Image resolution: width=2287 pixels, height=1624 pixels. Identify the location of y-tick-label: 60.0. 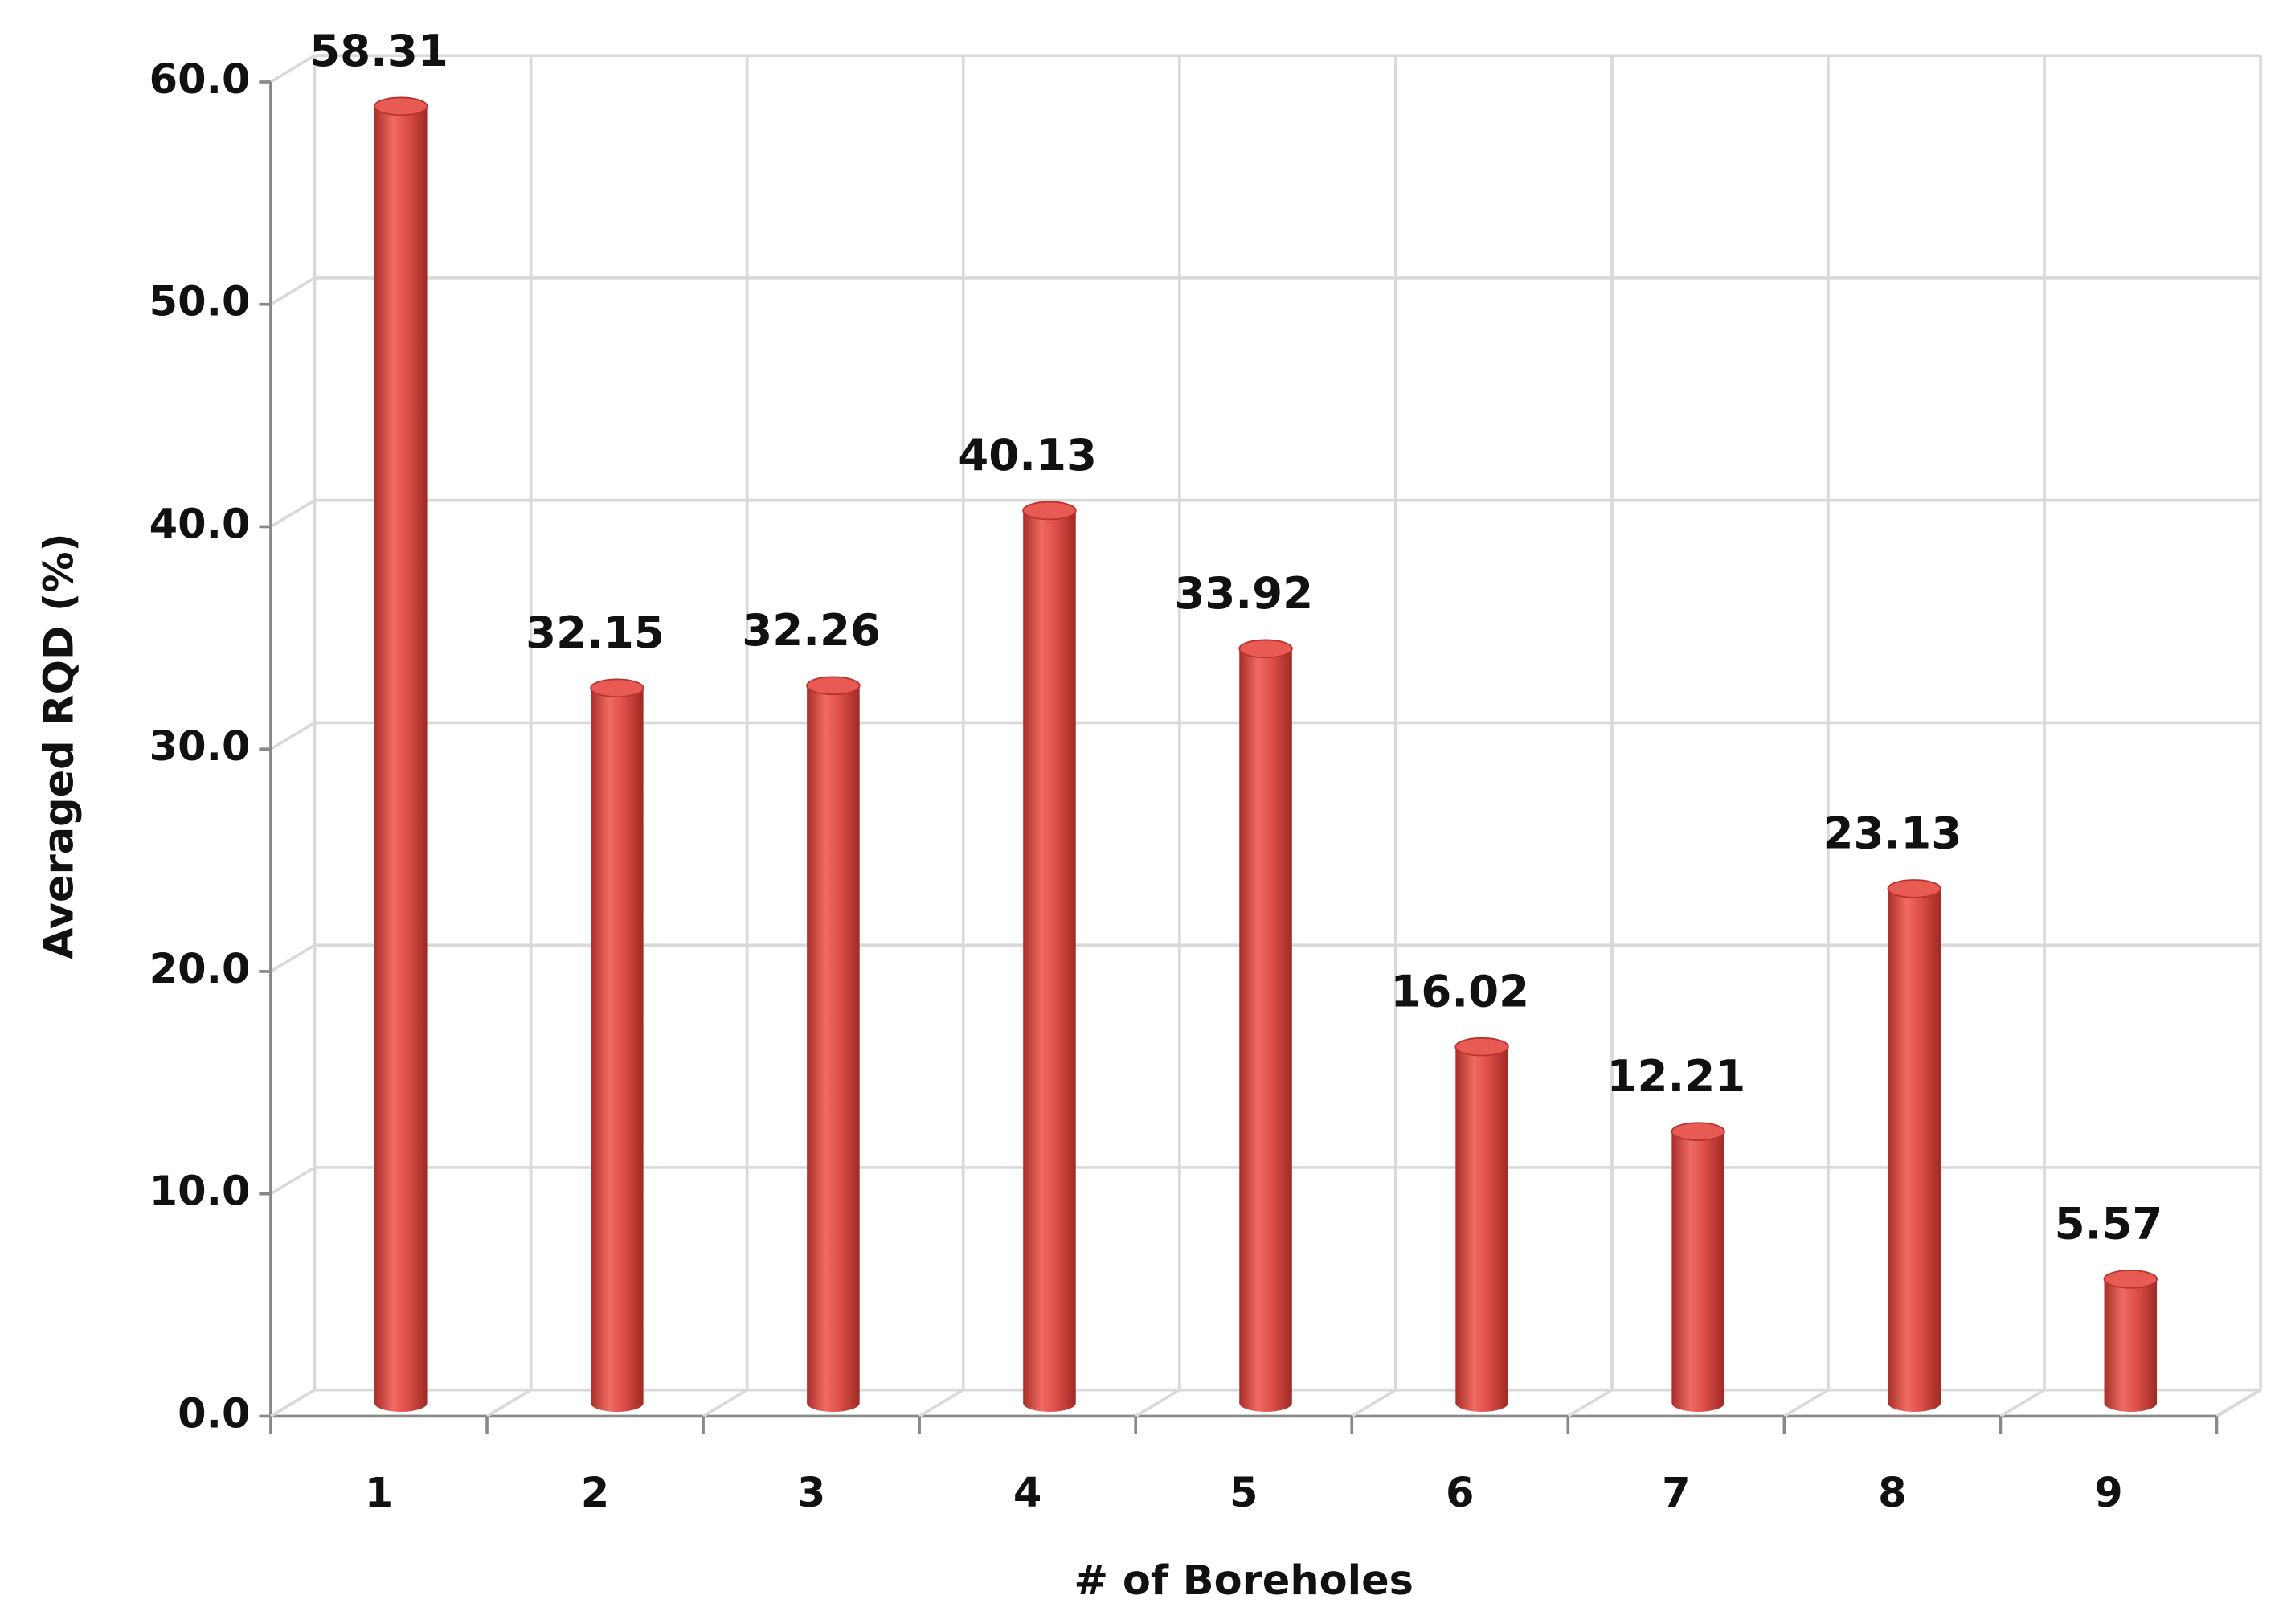
(200, 80).